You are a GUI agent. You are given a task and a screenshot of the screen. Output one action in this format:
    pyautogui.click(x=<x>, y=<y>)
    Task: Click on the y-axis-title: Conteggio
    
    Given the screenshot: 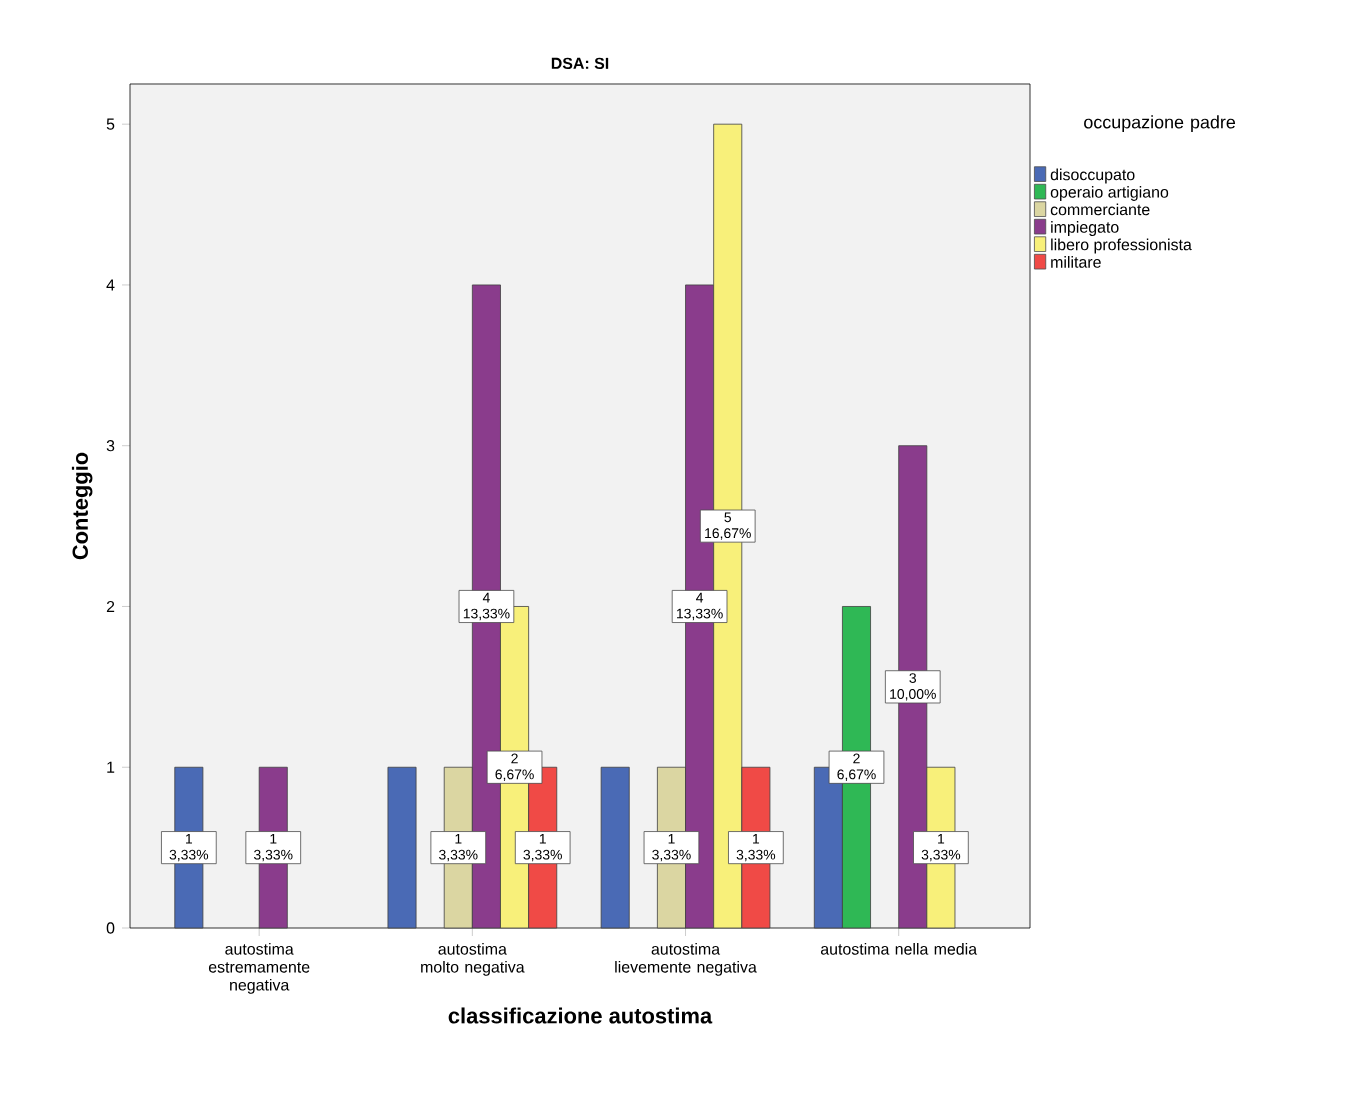 What is the action you would take?
    pyautogui.click(x=82, y=506)
    